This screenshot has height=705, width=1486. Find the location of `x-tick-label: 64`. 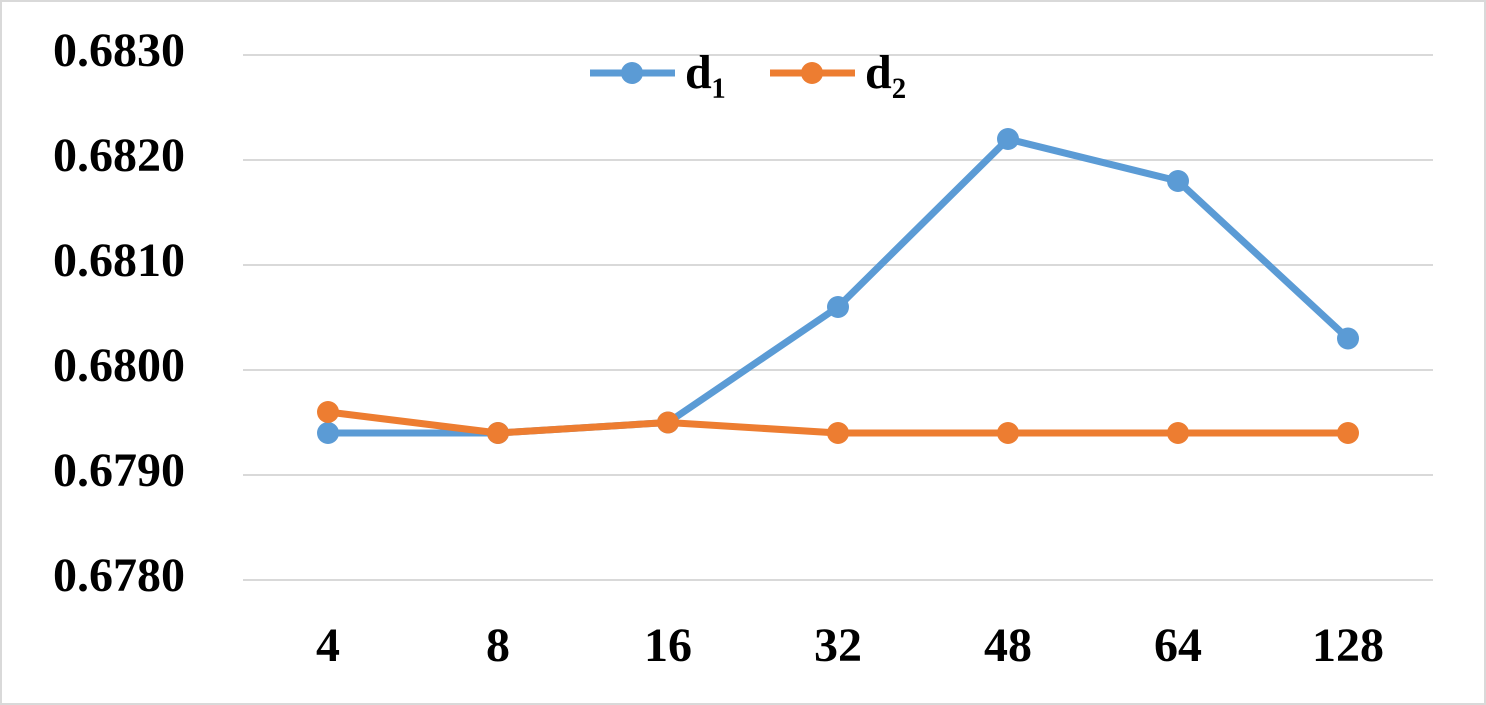

x-tick-label: 64 is located at coordinates (1178, 645).